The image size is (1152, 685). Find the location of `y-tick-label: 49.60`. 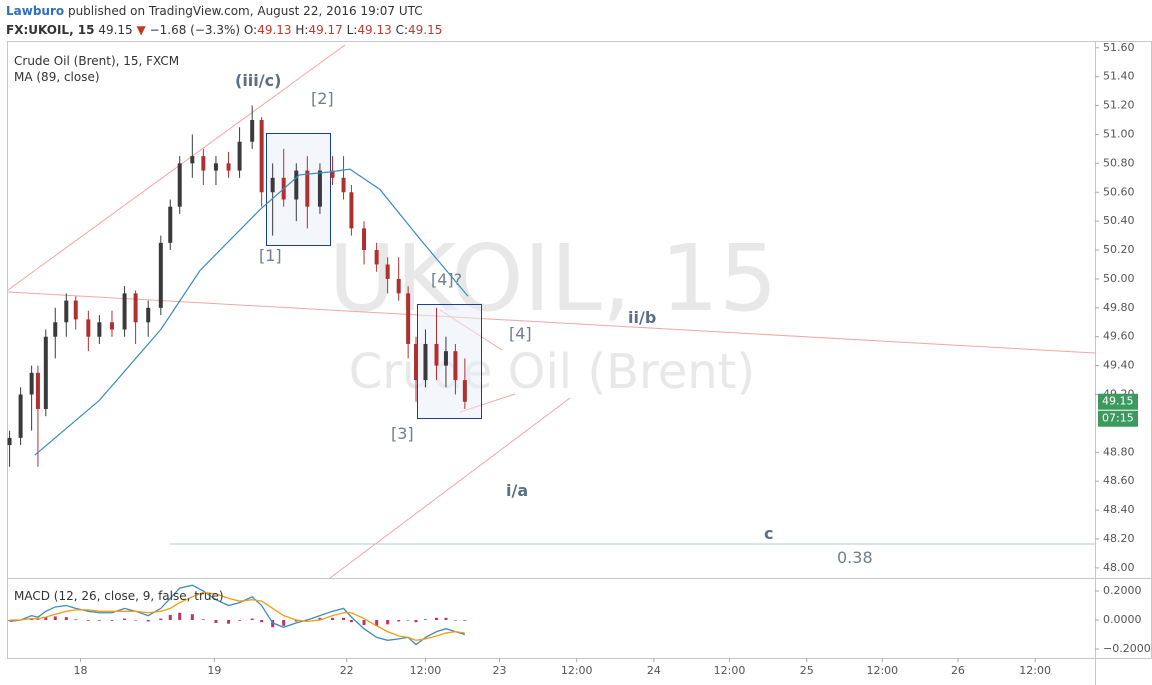

y-tick-label: 49.60 is located at coordinates (1119, 336).